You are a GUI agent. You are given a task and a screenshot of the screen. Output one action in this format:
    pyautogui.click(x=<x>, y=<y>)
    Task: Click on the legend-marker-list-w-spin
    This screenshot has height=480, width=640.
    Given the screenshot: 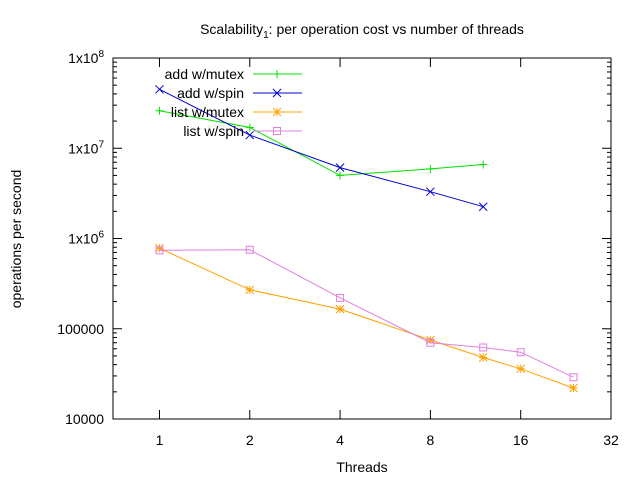 What is the action you would take?
    pyautogui.click(x=277, y=131)
    